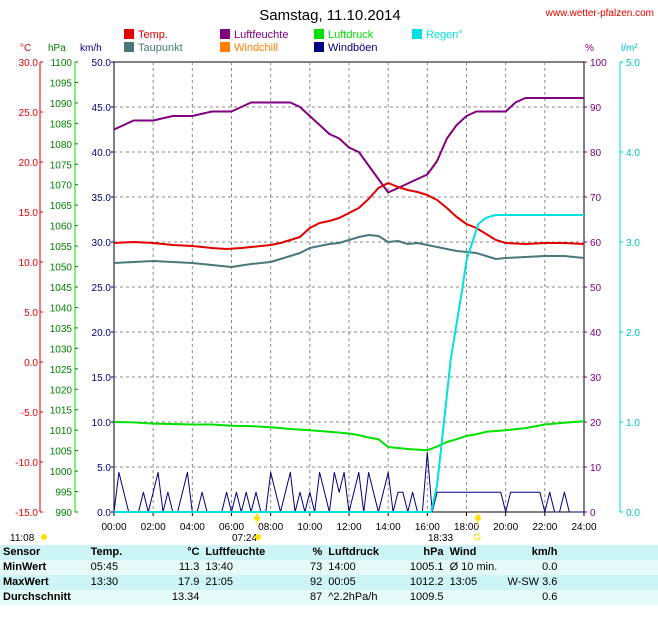  Describe the element at coordinates (29, 163) in the screenshot. I see `temp-tick-label: 20.0` at that location.